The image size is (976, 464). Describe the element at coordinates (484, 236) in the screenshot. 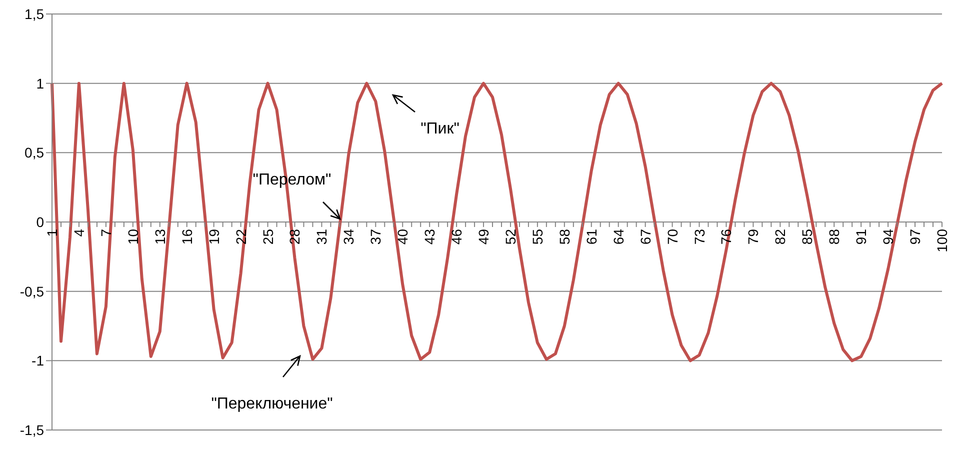

I see `x-tick-label: 49` at that location.